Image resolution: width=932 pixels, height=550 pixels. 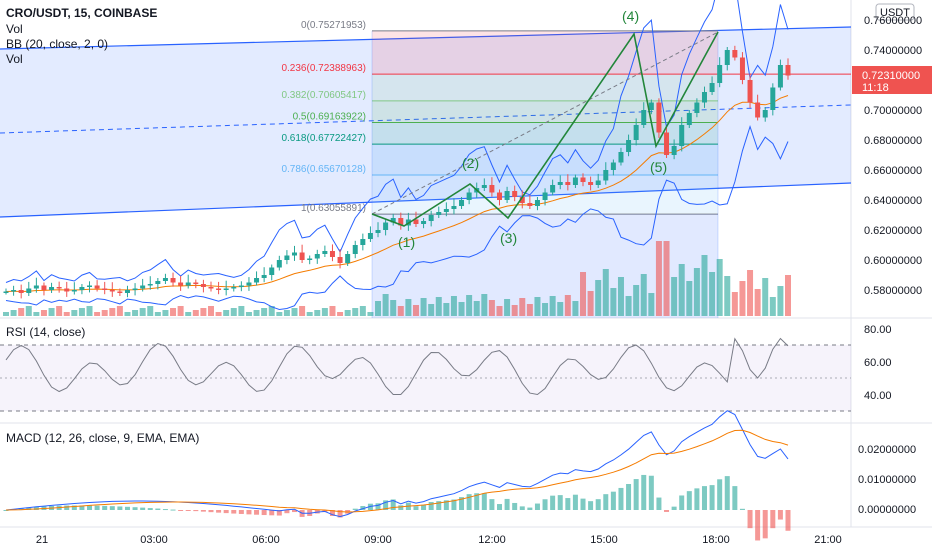 What do you see at coordinates (545, 111) in the screenshot?
I see `fib-band` at bounding box center [545, 111].